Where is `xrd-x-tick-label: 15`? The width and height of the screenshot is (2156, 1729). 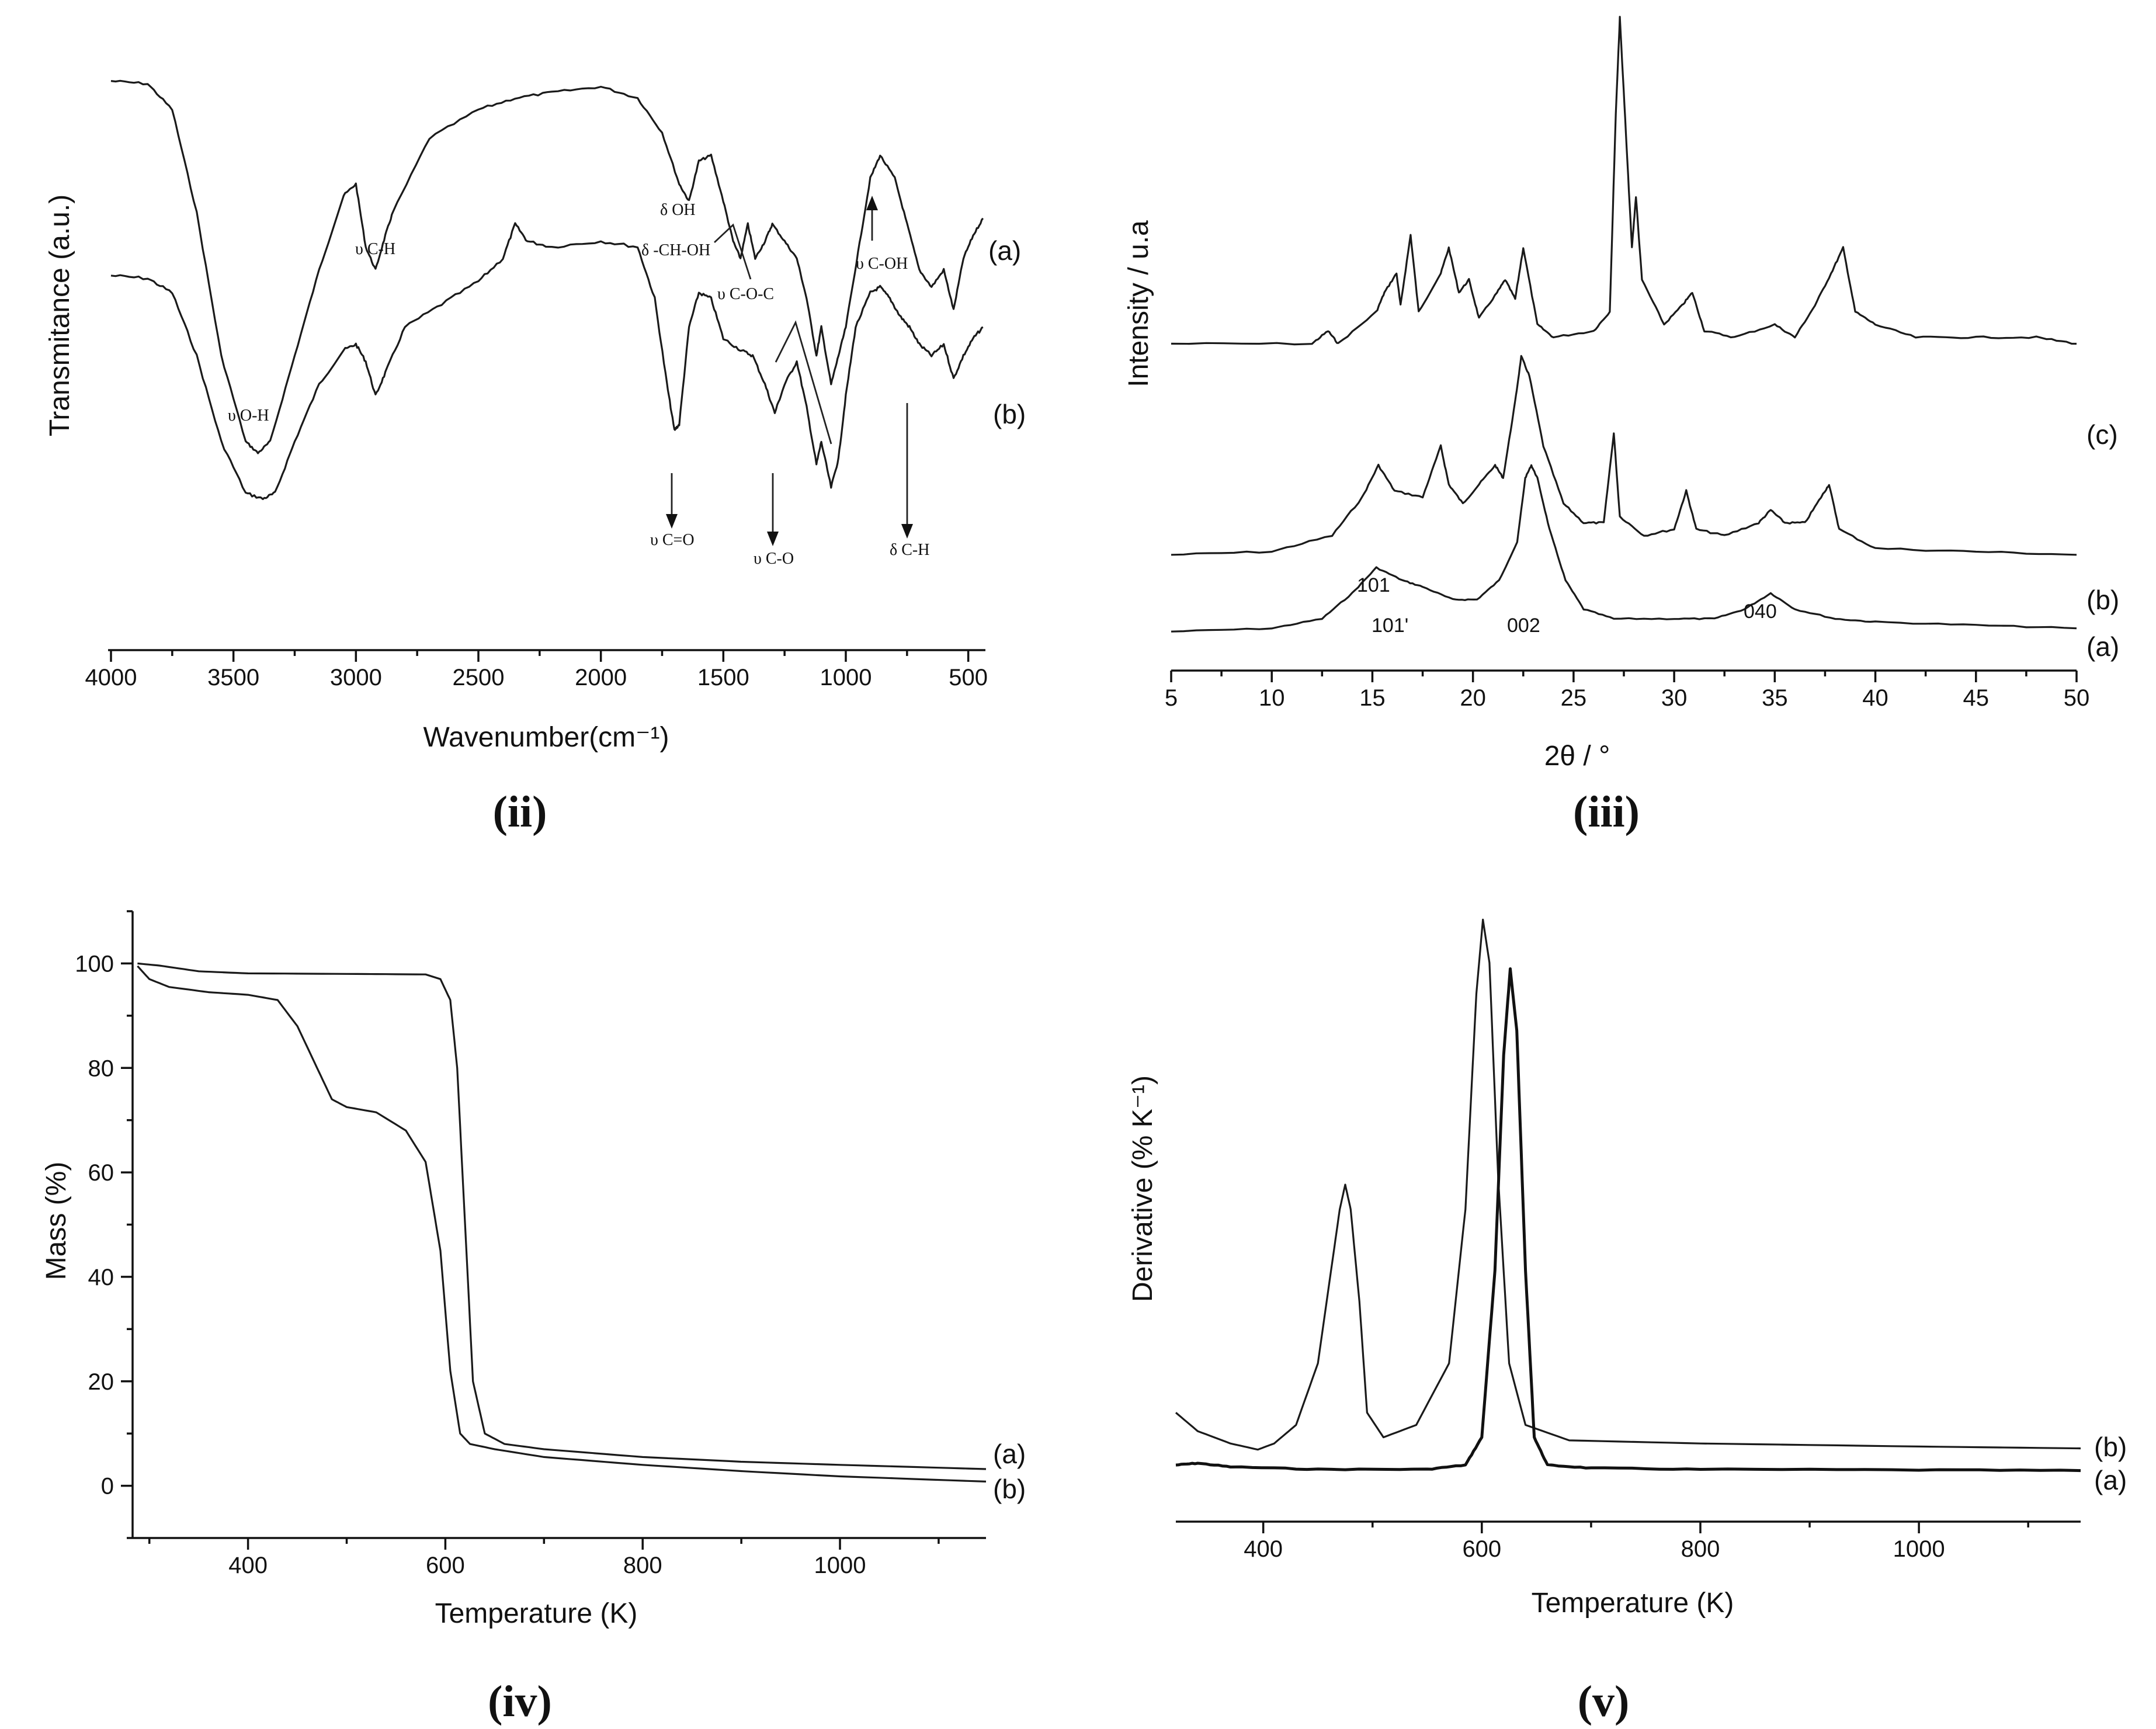 xrd-x-tick-label: 15 is located at coordinates (1372, 698).